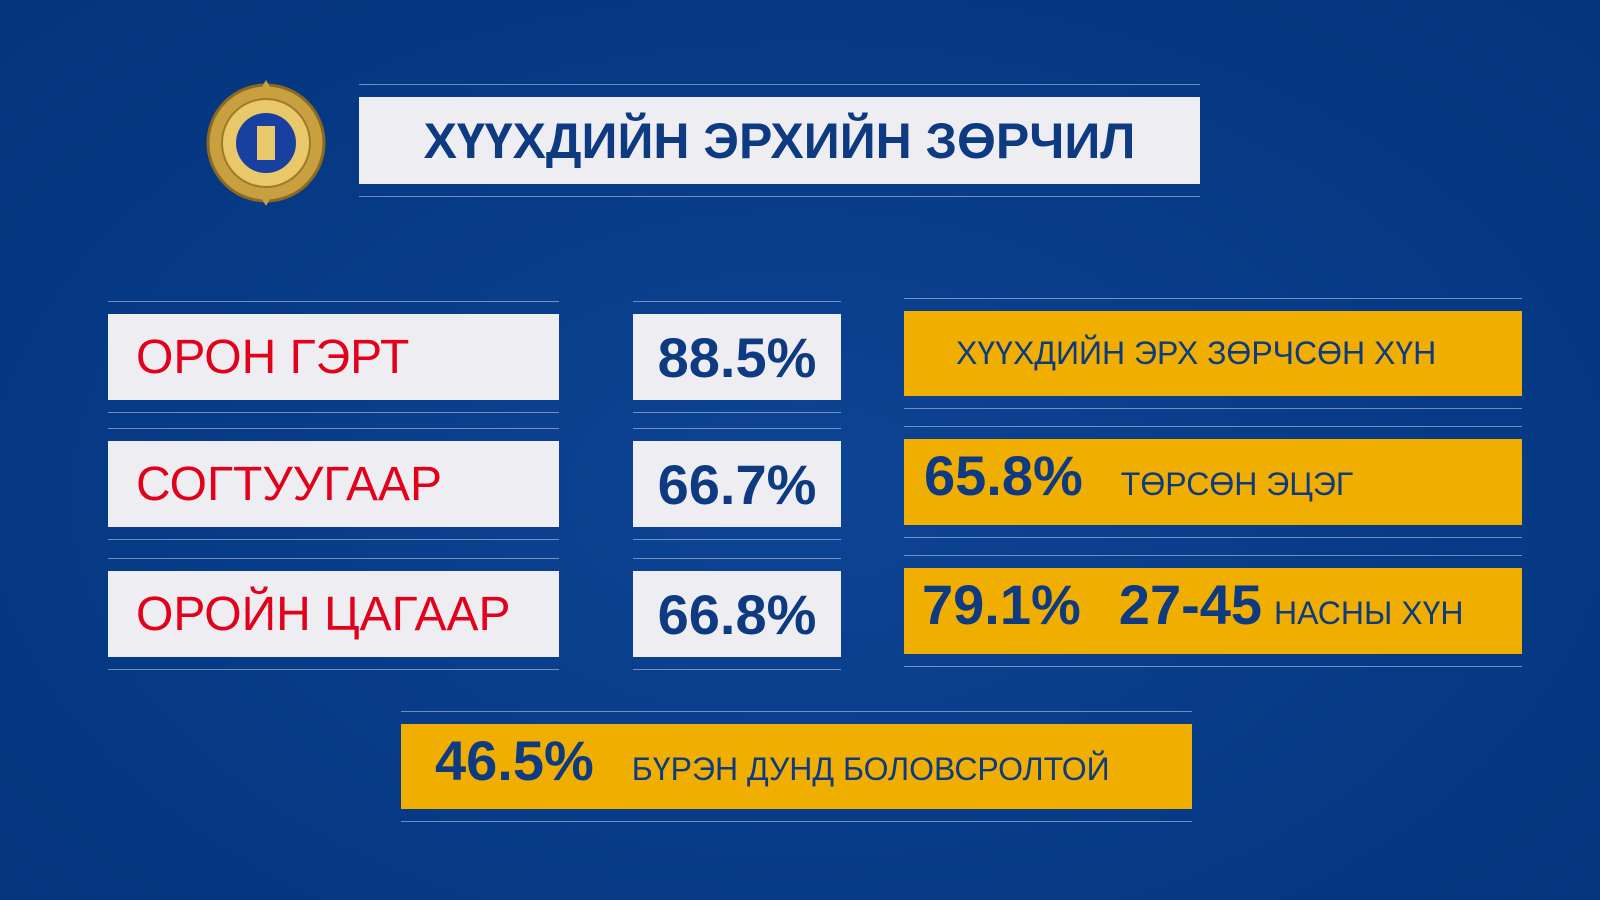 The height and width of the screenshot is (900, 1600). I want to click on relation-percent: 65.8%, so click(1003, 475).